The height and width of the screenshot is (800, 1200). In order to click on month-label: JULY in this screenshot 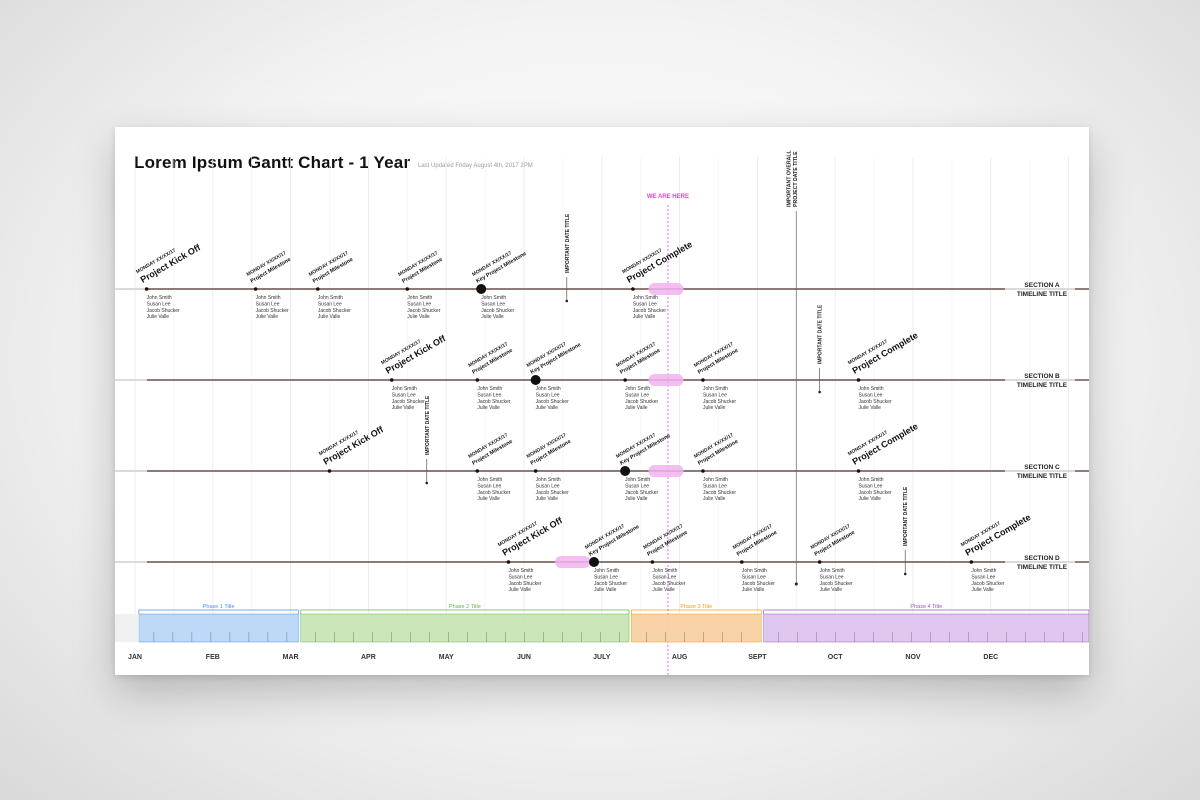, I will do `click(602, 657)`.